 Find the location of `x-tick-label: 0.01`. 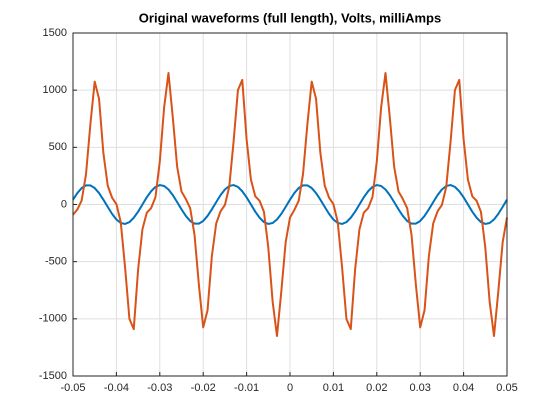

x-tick-label: 0.01 is located at coordinates (333, 388).